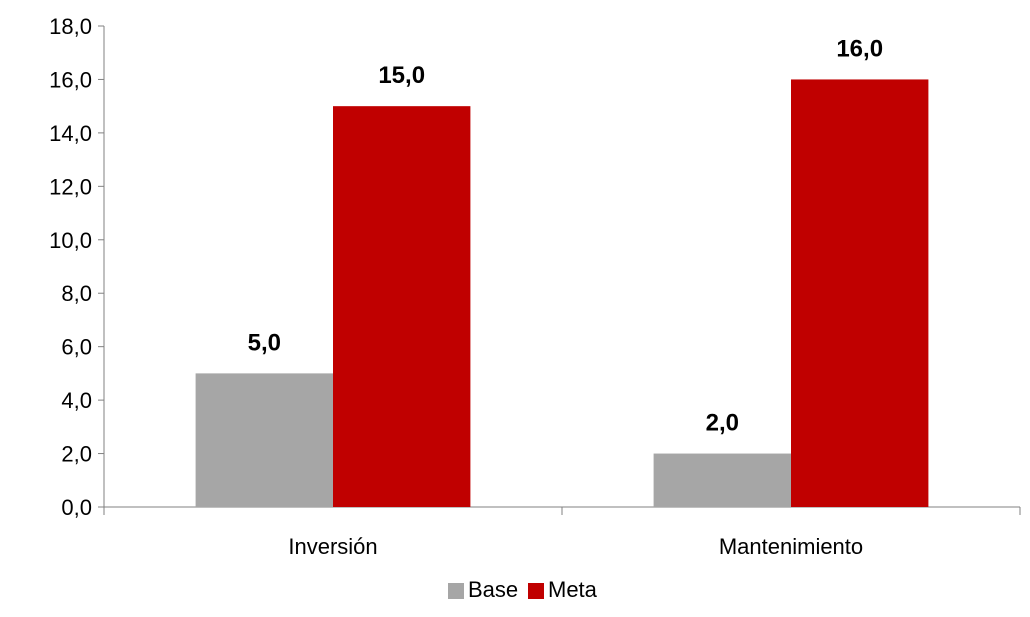 This screenshot has height=617, width=1030. Describe the element at coordinates (456, 591) in the screenshot. I see `legend-swatch-base` at that location.